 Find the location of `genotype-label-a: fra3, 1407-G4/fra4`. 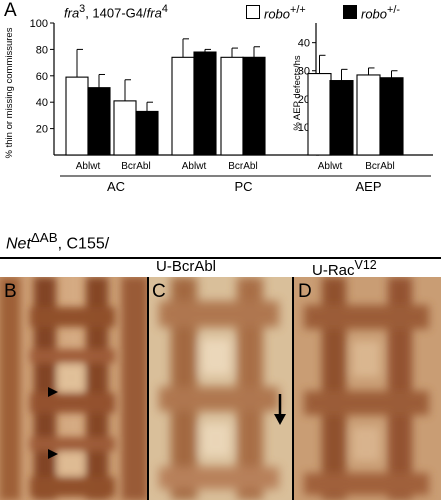

genotype-label-a: fra3, 1407-G4/fra4 is located at coordinates (116, 12).